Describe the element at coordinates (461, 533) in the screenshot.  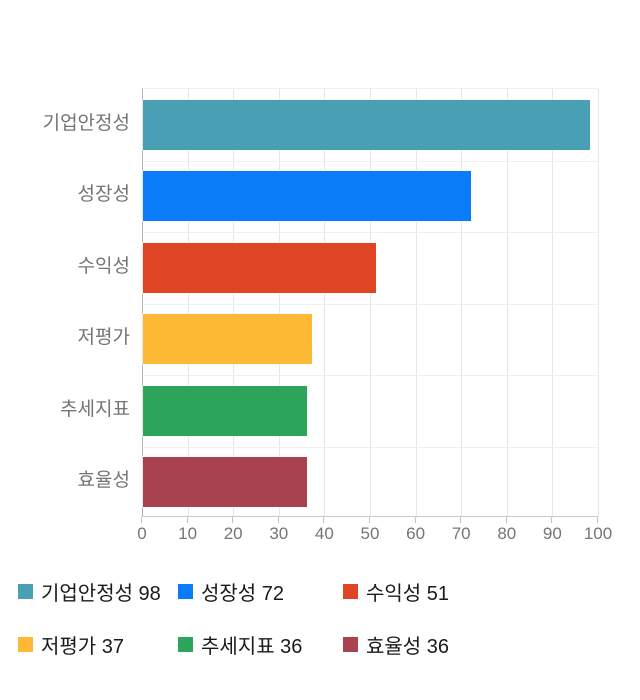
I see `x-tick-label: 70` at that location.